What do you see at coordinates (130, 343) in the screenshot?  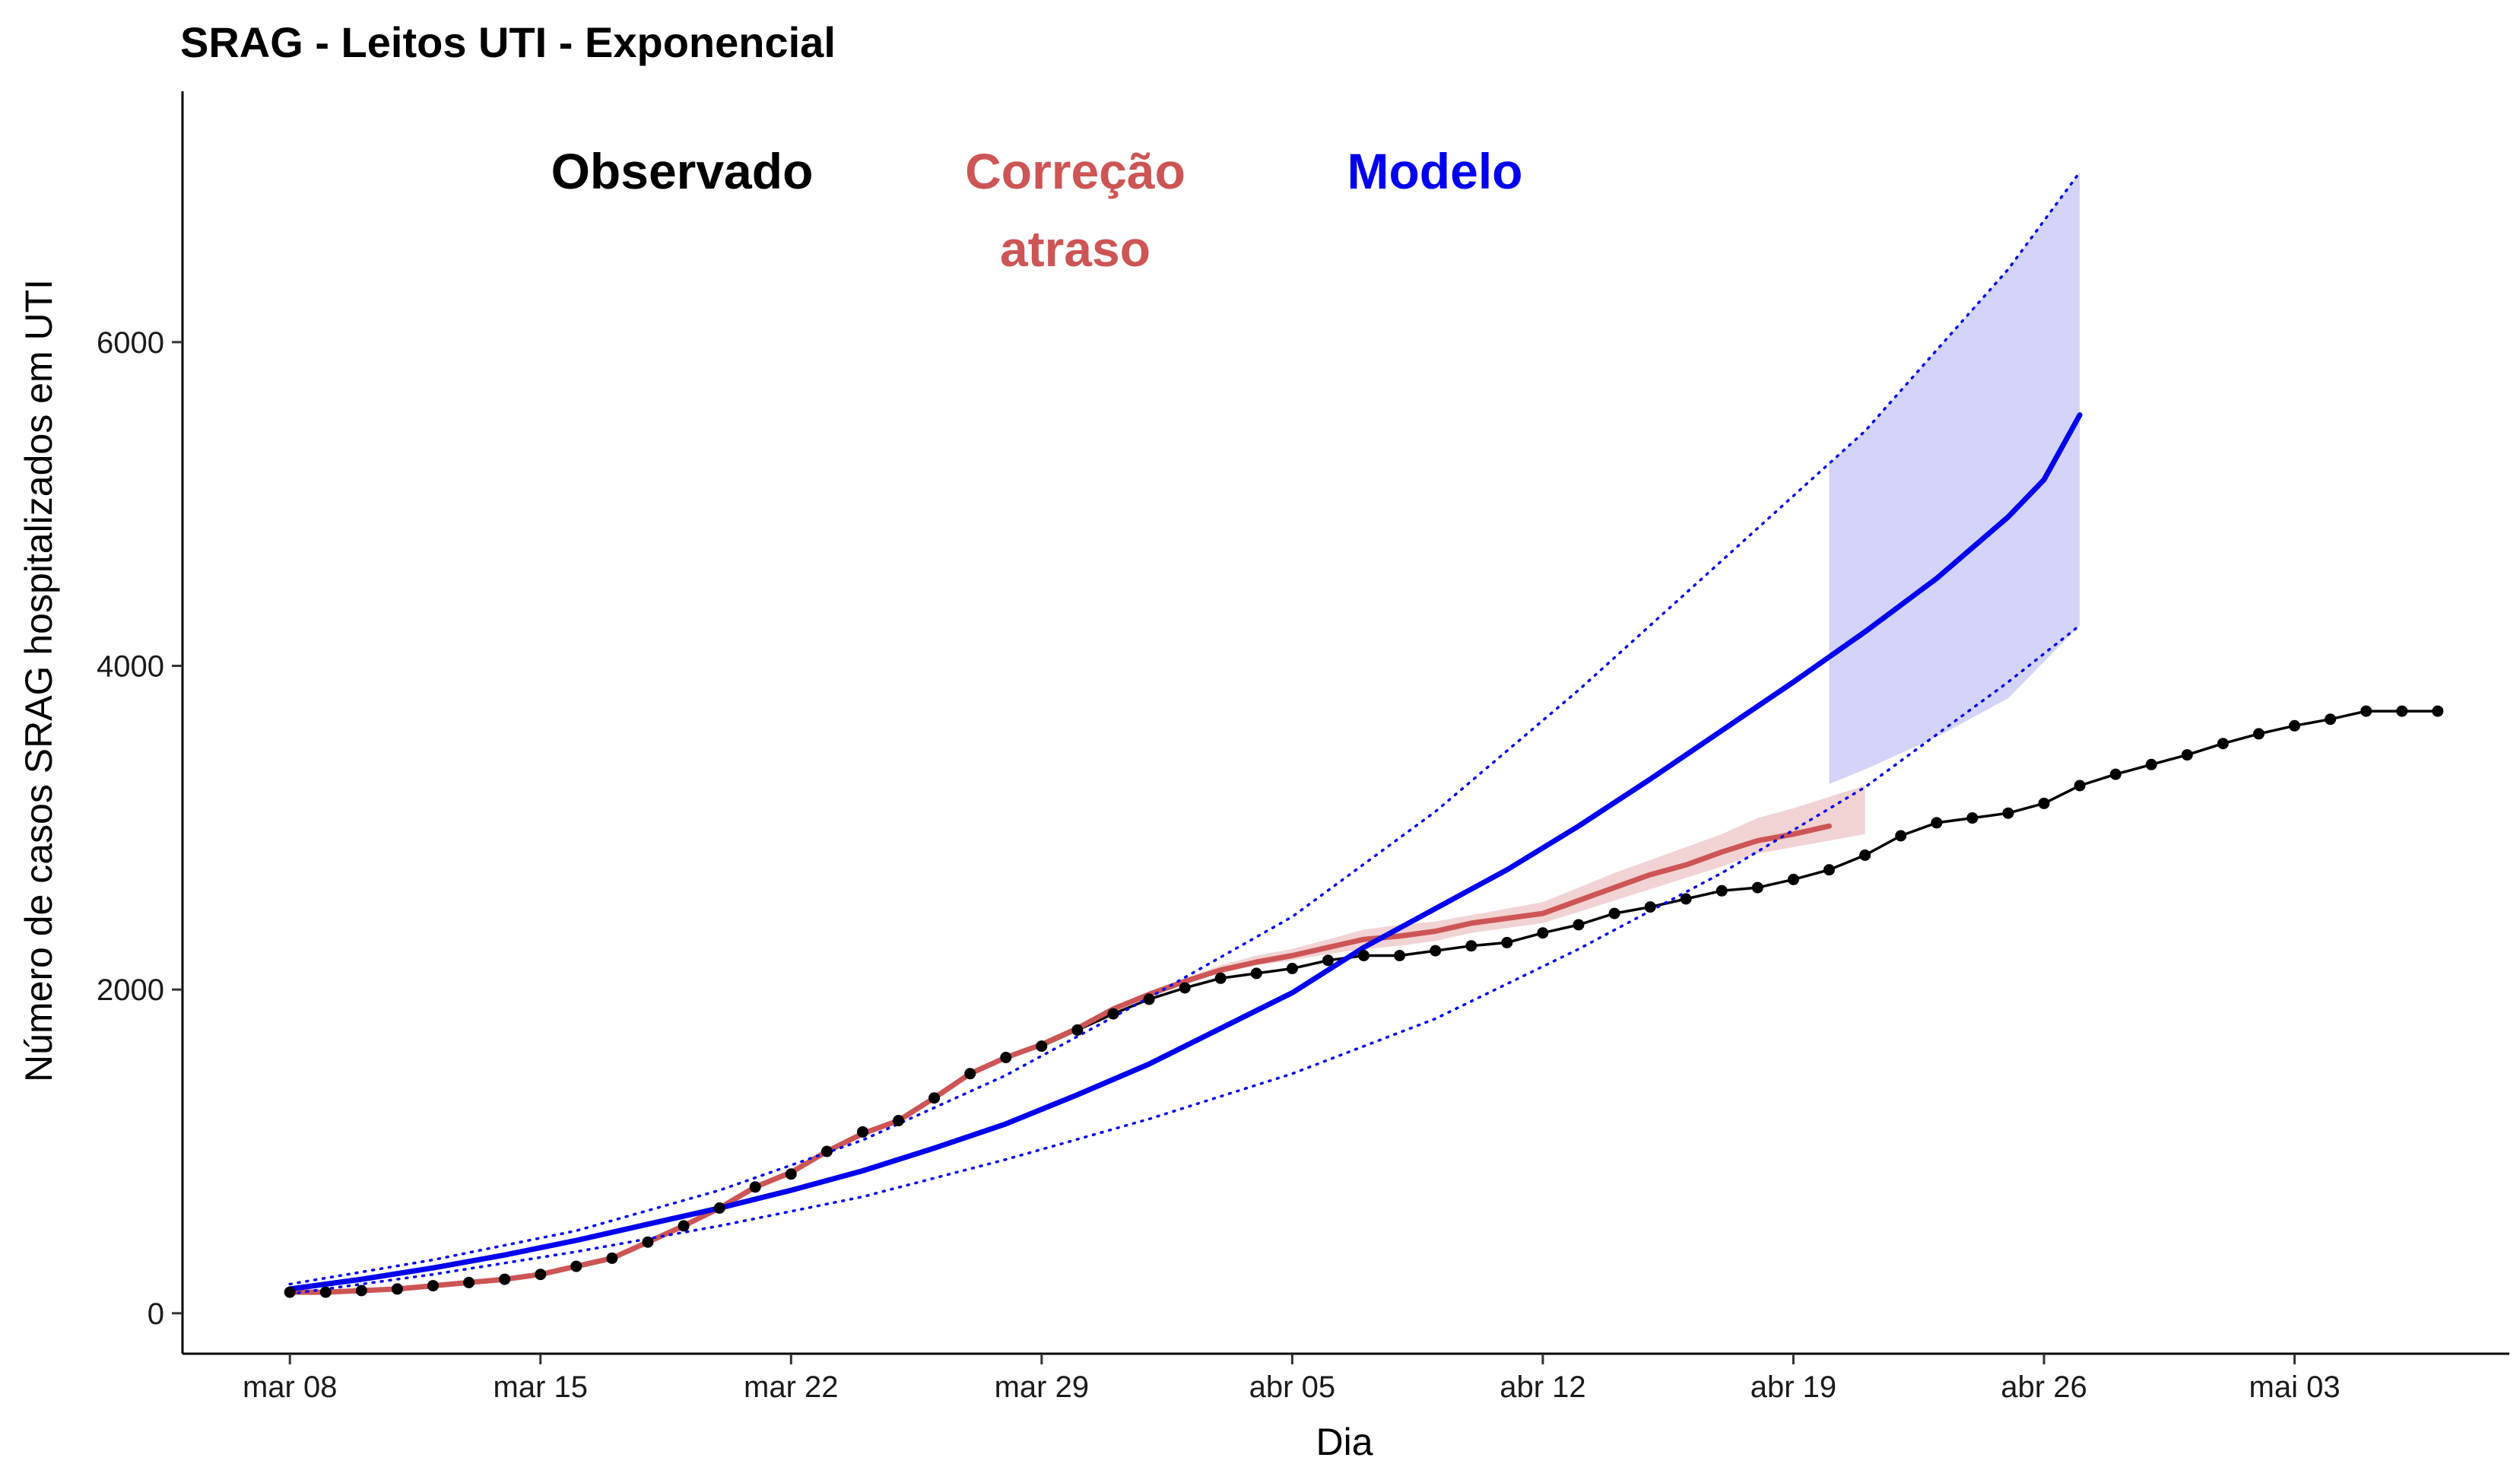 I see `y-tick-label: 6000` at bounding box center [130, 343].